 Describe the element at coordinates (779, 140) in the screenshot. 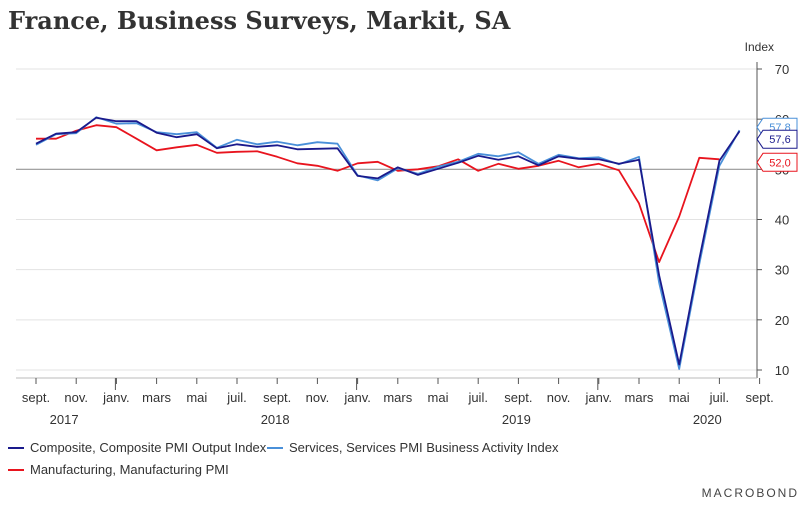

I see `end-value-composite: 57,6` at that location.